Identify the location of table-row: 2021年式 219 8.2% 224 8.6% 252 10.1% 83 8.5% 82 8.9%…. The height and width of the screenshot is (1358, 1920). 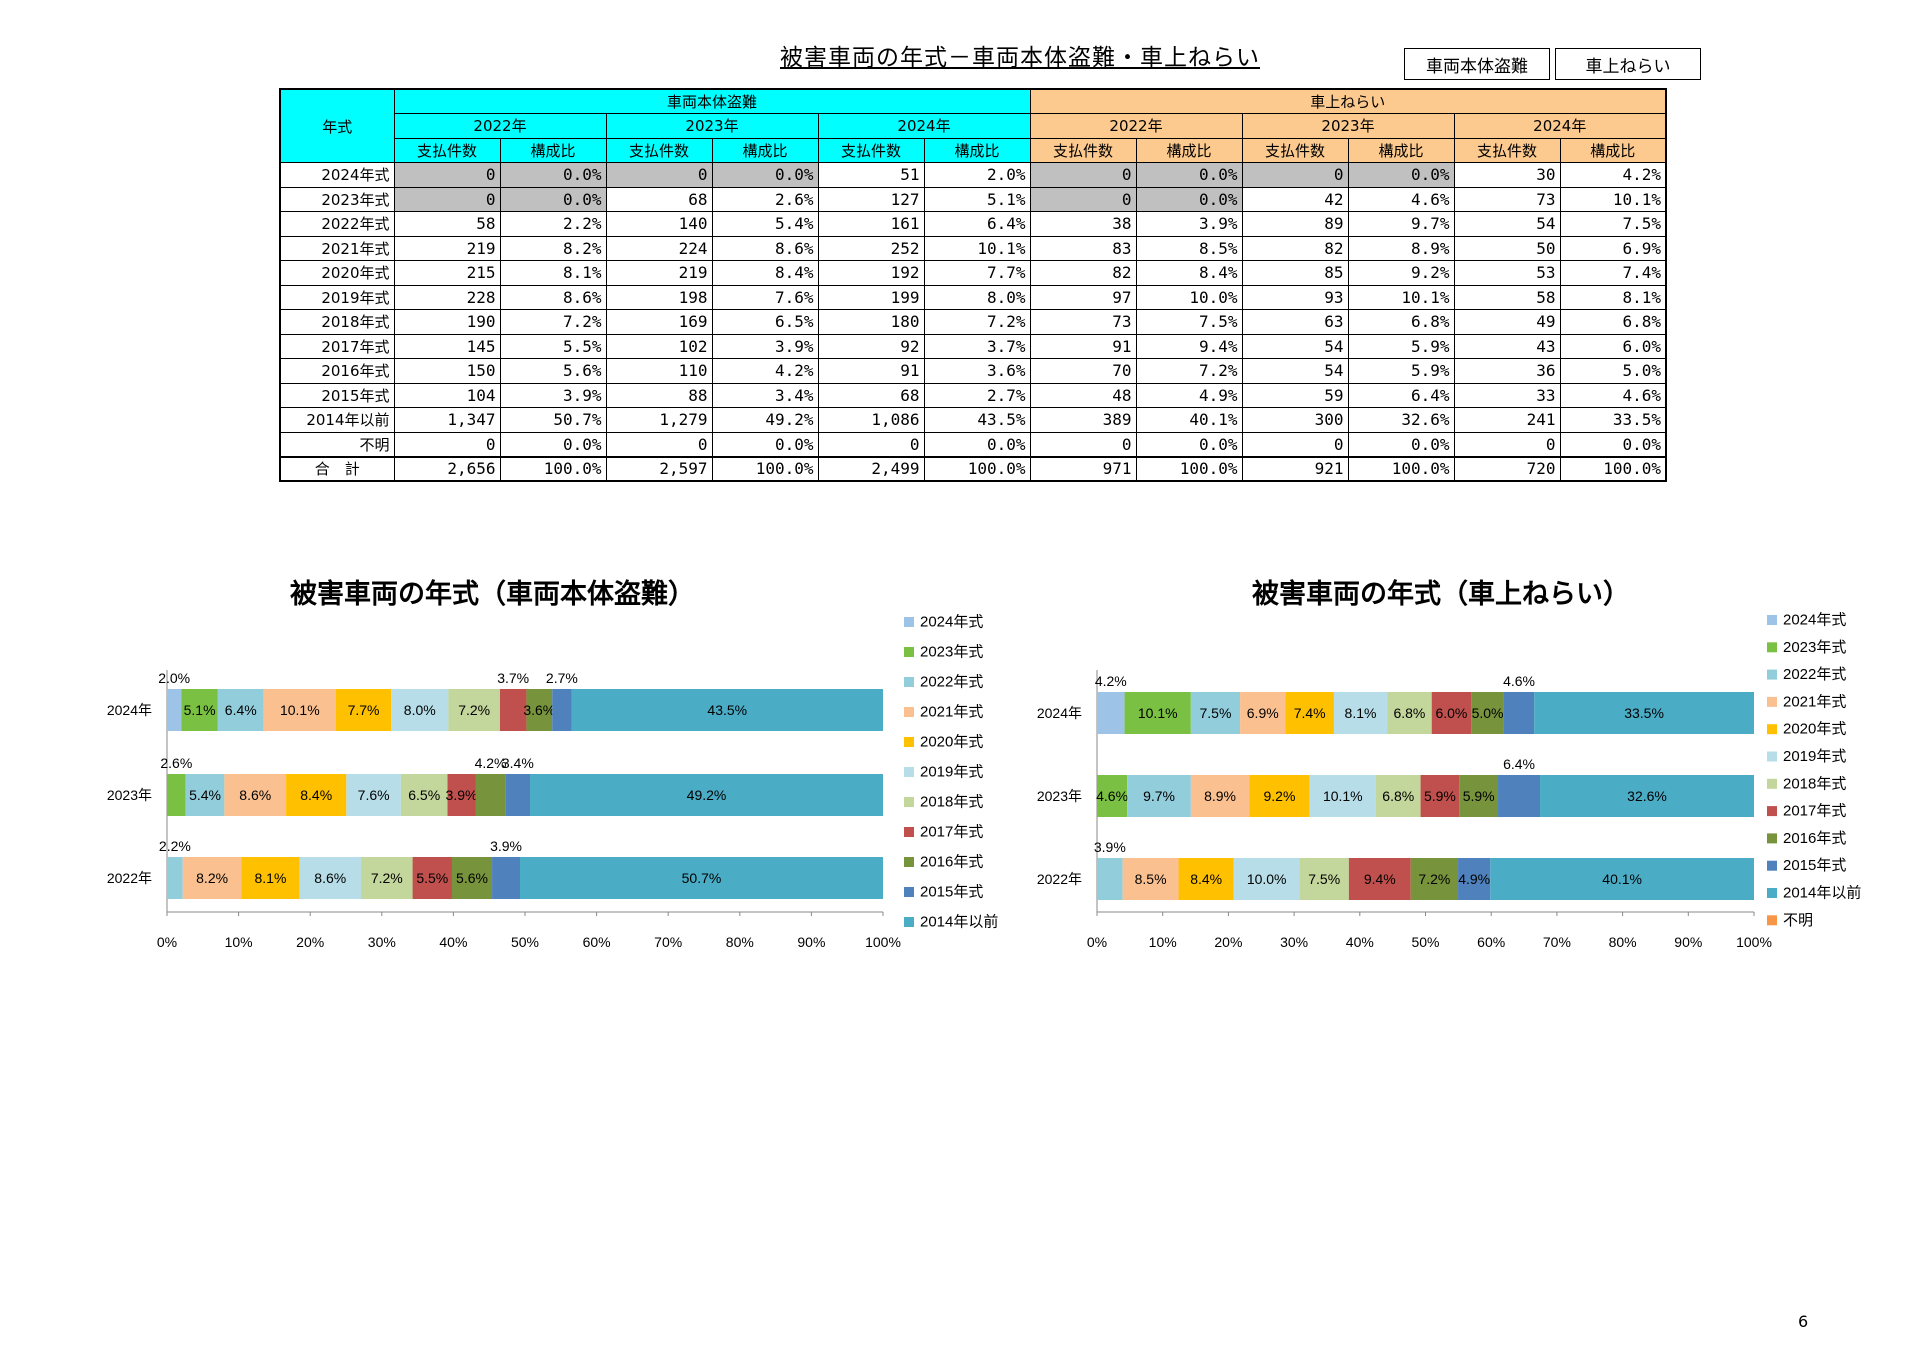
(973, 248).